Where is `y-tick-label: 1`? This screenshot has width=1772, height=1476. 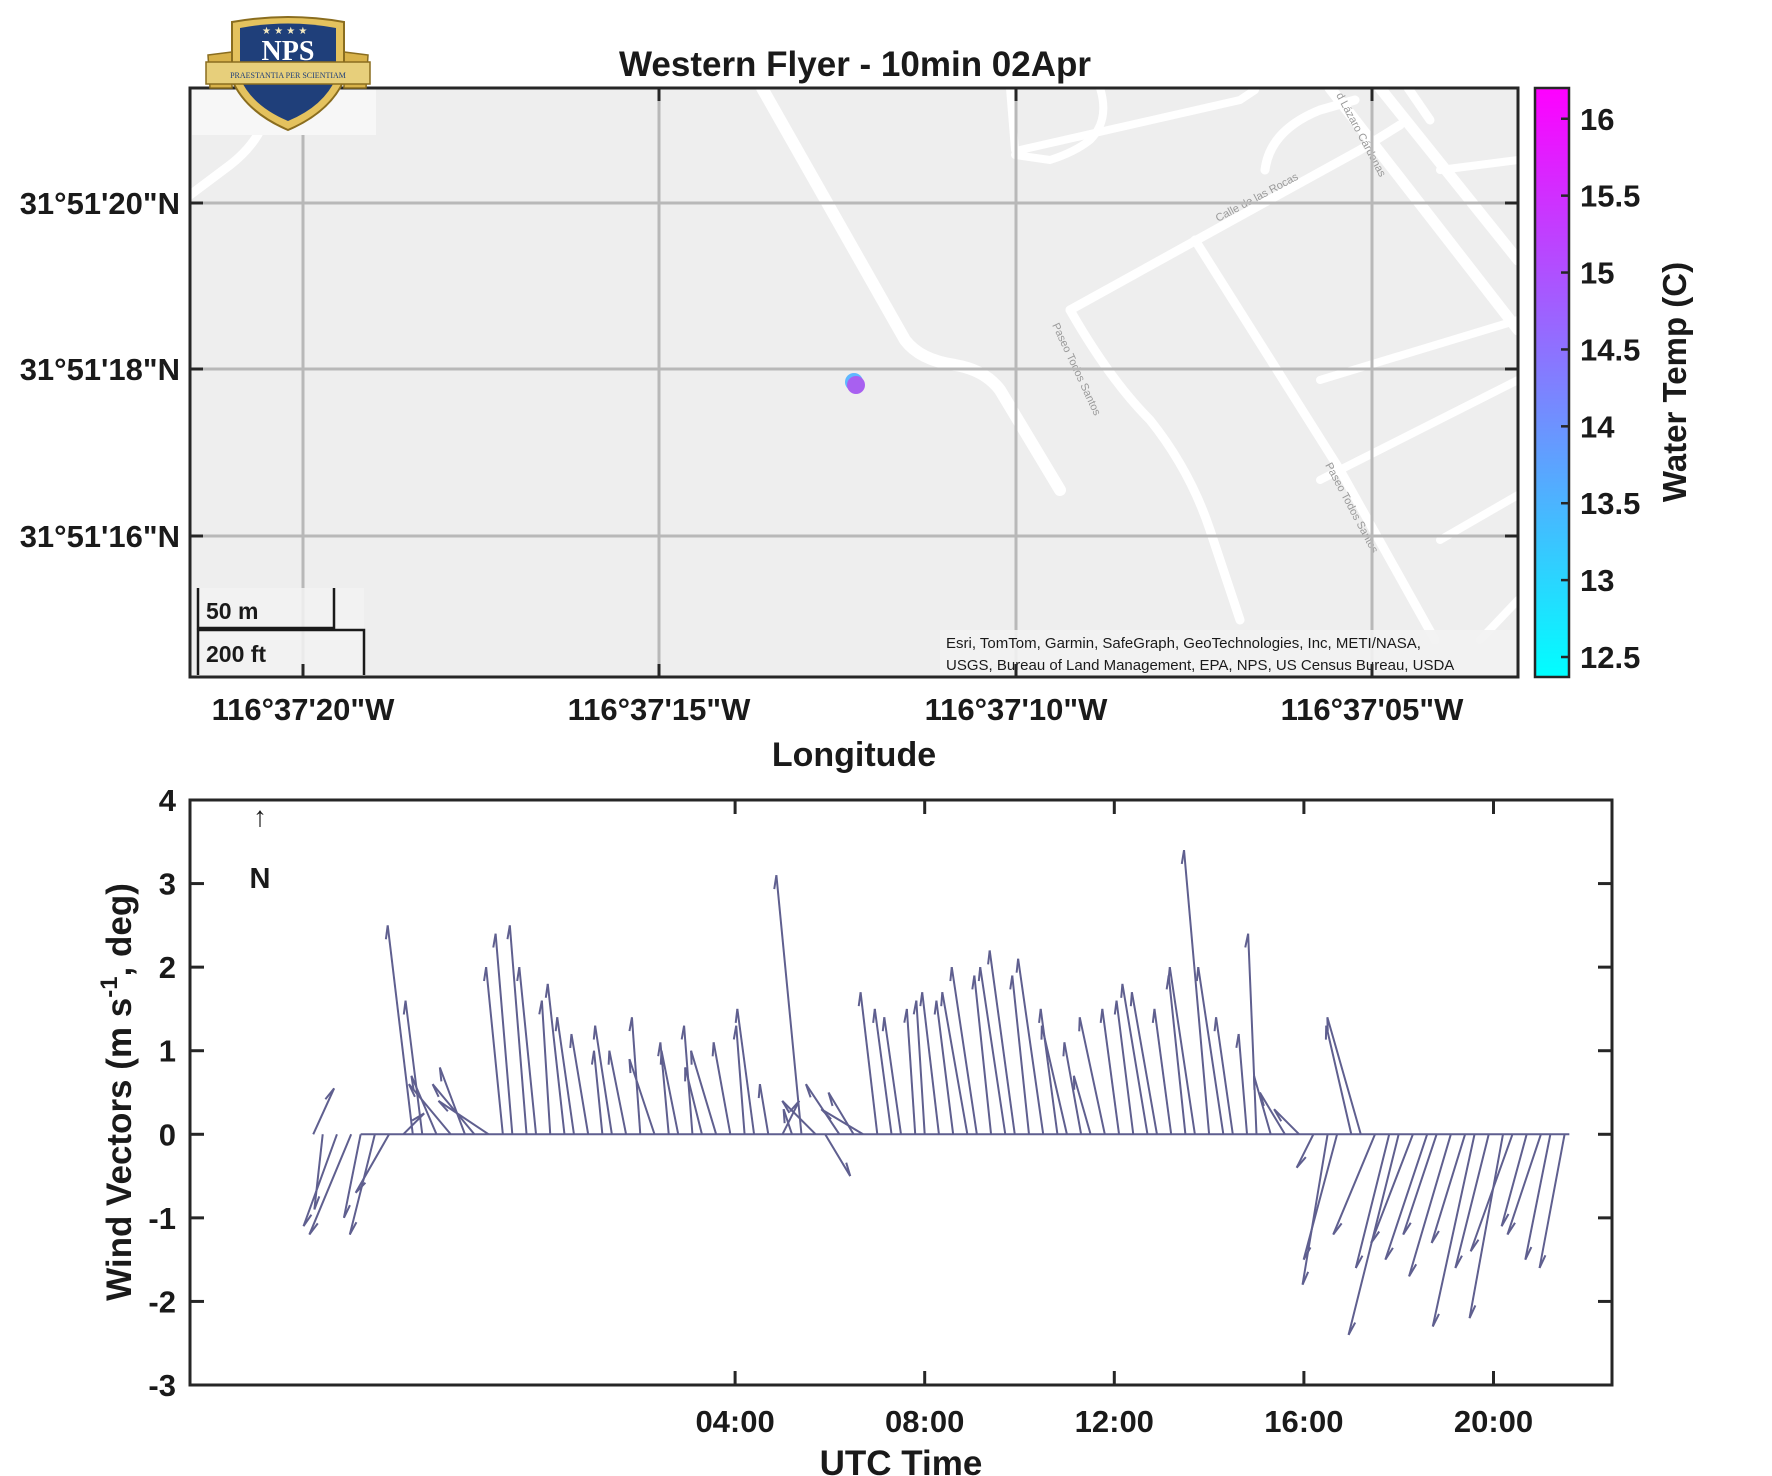
y-tick-label: 1 is located at coordinates (167, 1051).